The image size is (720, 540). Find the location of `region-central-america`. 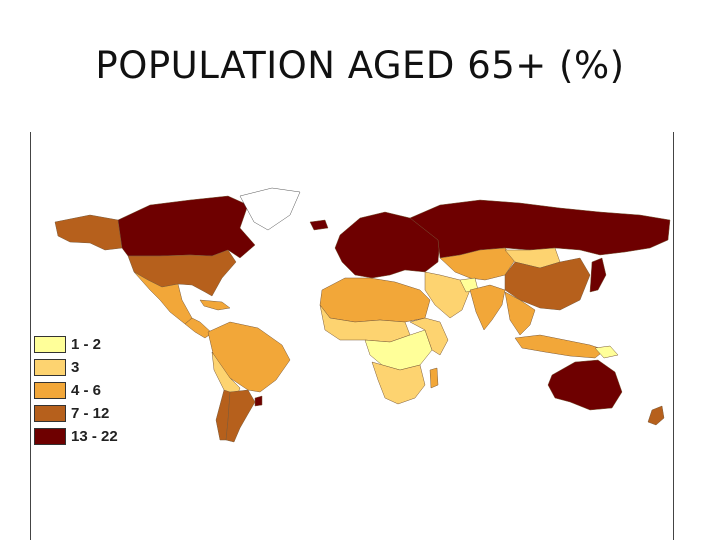

region-central-america is located at coordinates (198, 328).